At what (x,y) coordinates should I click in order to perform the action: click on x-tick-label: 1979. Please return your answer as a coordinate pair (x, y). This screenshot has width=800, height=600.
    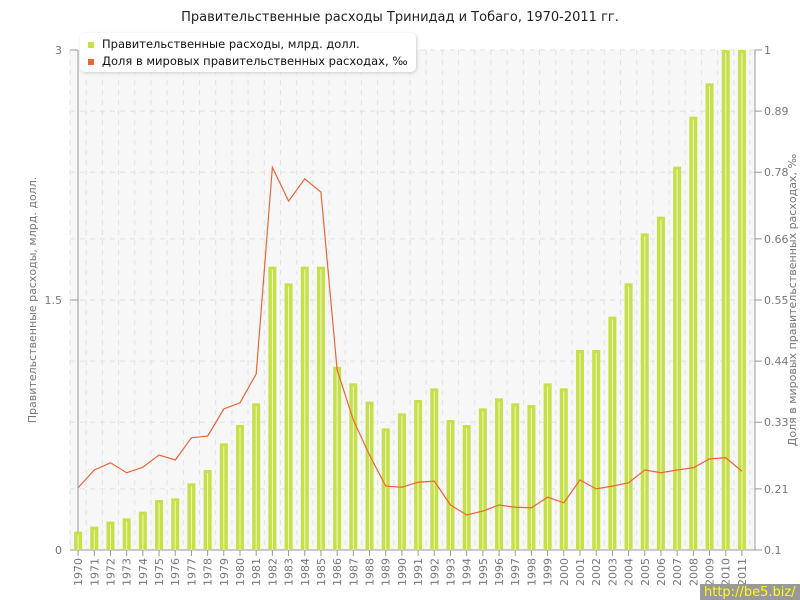
    Looking at the image, I should click on (224, 572).